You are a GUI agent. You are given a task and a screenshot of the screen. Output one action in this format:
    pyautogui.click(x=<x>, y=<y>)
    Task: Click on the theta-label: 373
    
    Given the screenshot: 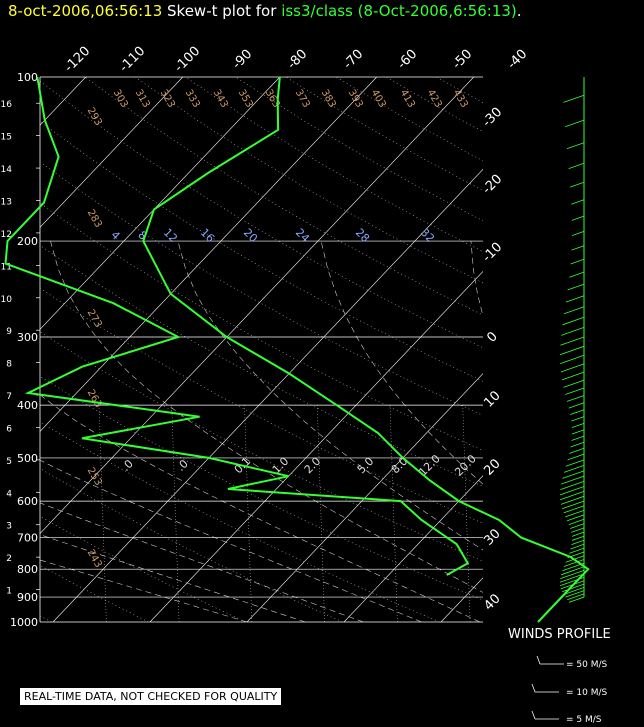 What is the action you would take?
    pyautogui.click(x=302, y=99)
    